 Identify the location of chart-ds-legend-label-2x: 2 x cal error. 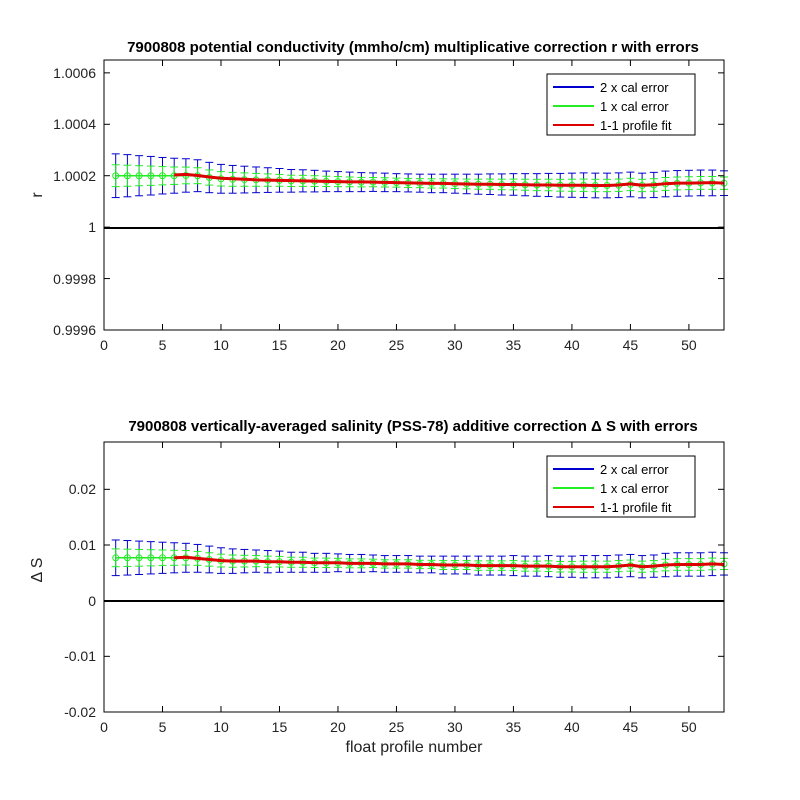
(634, 469).